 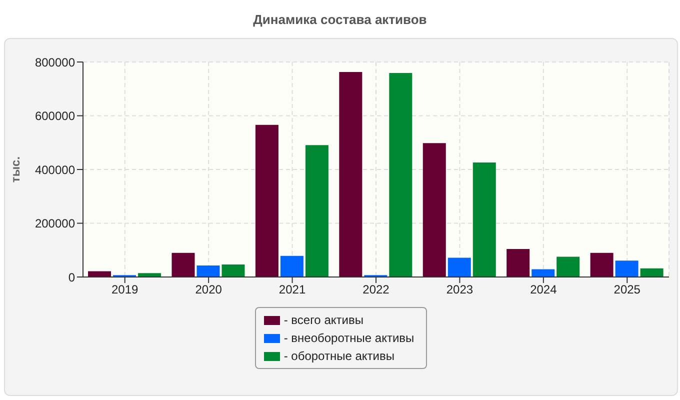 What do you see at coordinates (292, 289) in the screenshot?
I see `x-tick-label: 2021` at bounding box center [292, 289].